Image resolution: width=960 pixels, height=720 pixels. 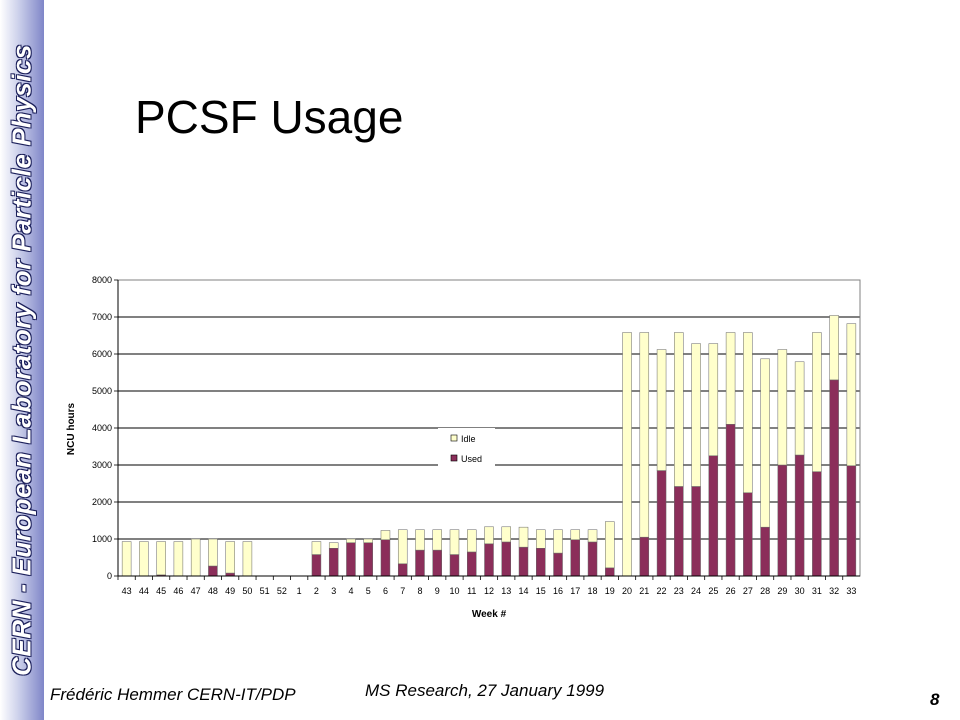 I want to click on x-tick-label: 32, so click(x=834, y=591).